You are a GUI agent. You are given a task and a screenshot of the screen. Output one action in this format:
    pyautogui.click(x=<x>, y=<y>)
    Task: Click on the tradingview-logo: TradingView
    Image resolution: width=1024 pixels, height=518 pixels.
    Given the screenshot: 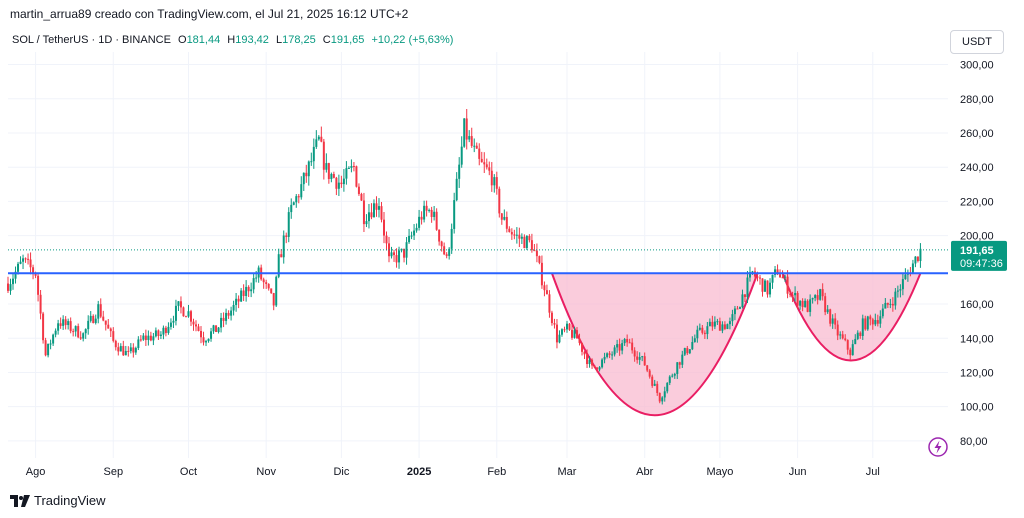 What is the action you would take?
    pyautogui.click(x=58, y=500)
    